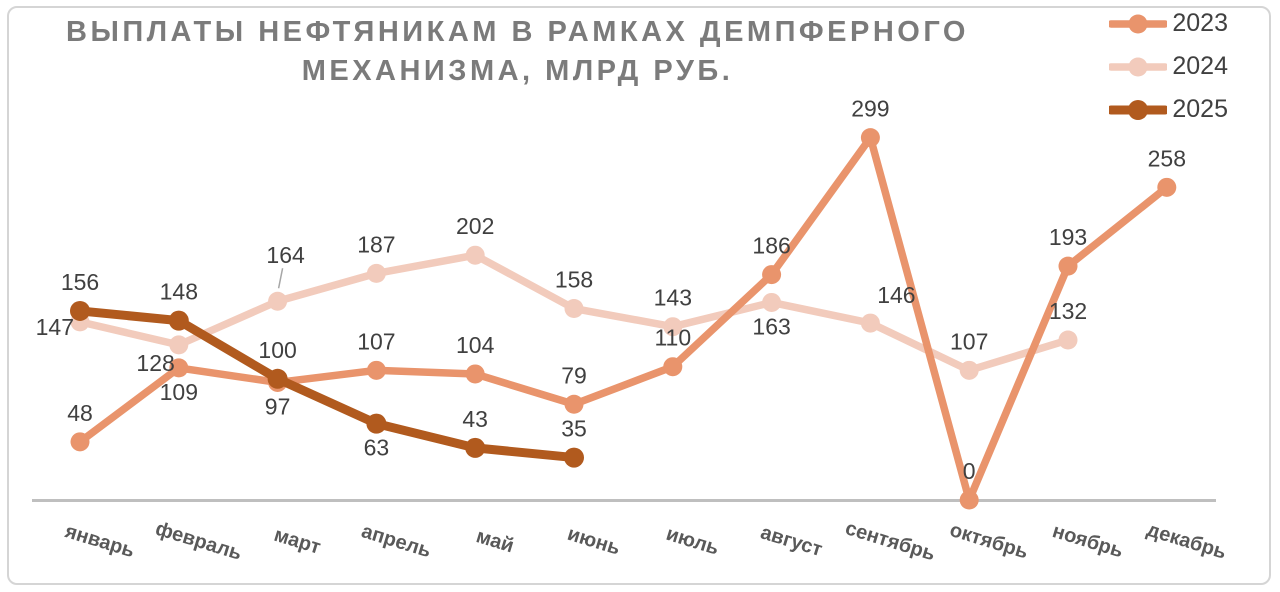 The width and height of the screenshot is (1280, 592). What do you see at coordinates (376, 341) in the screenshot?
I see `data-label-2023-апрель: 107` at bounding box center [376, 341].